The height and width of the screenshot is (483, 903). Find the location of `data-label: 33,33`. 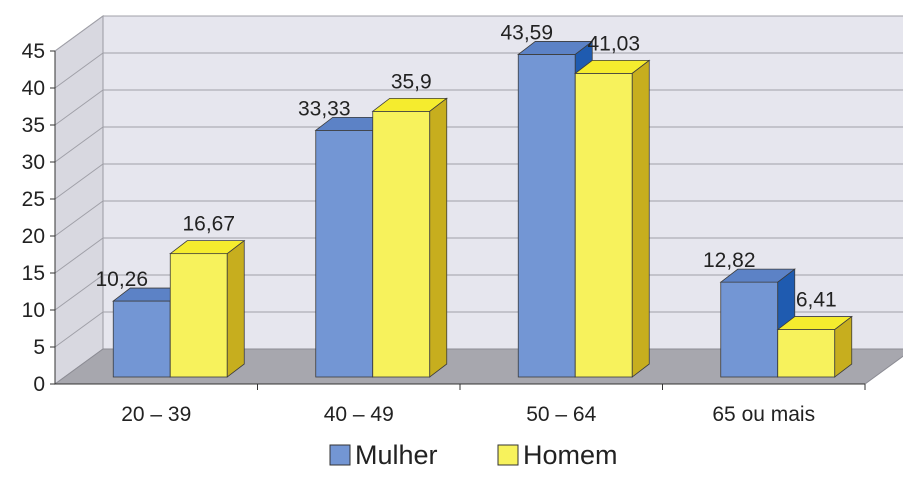

data-label: 33,33 is located at coordinates (324, 108).